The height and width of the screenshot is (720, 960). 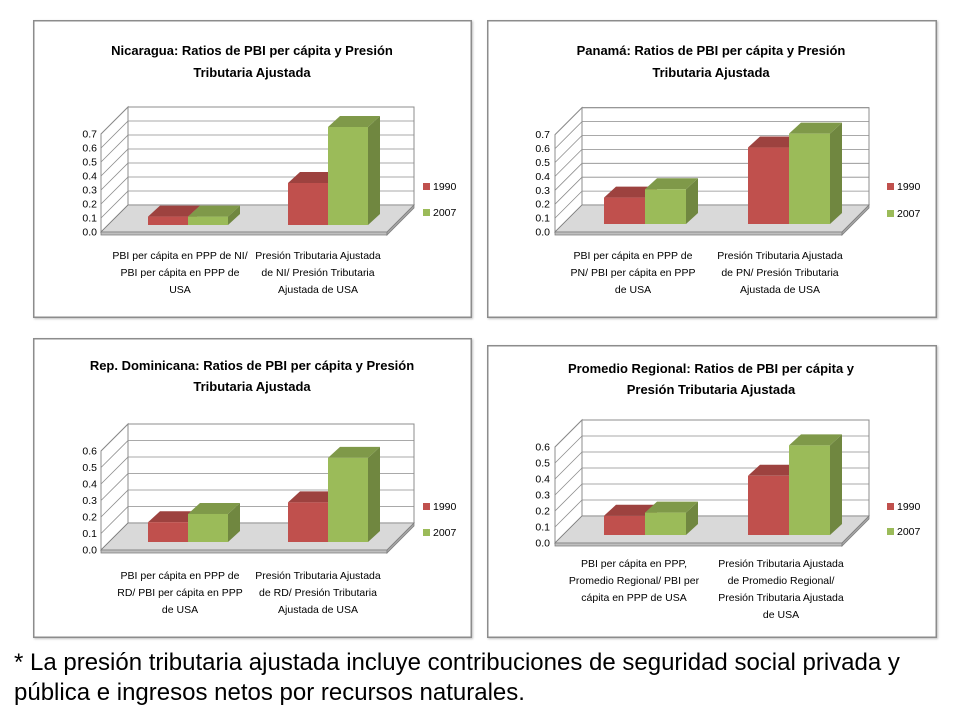 What do you see at coordinates (781, 581) in the screenshot?
I see `x-category-label: de Promedio Regional/` at bounding box center [781, 581].